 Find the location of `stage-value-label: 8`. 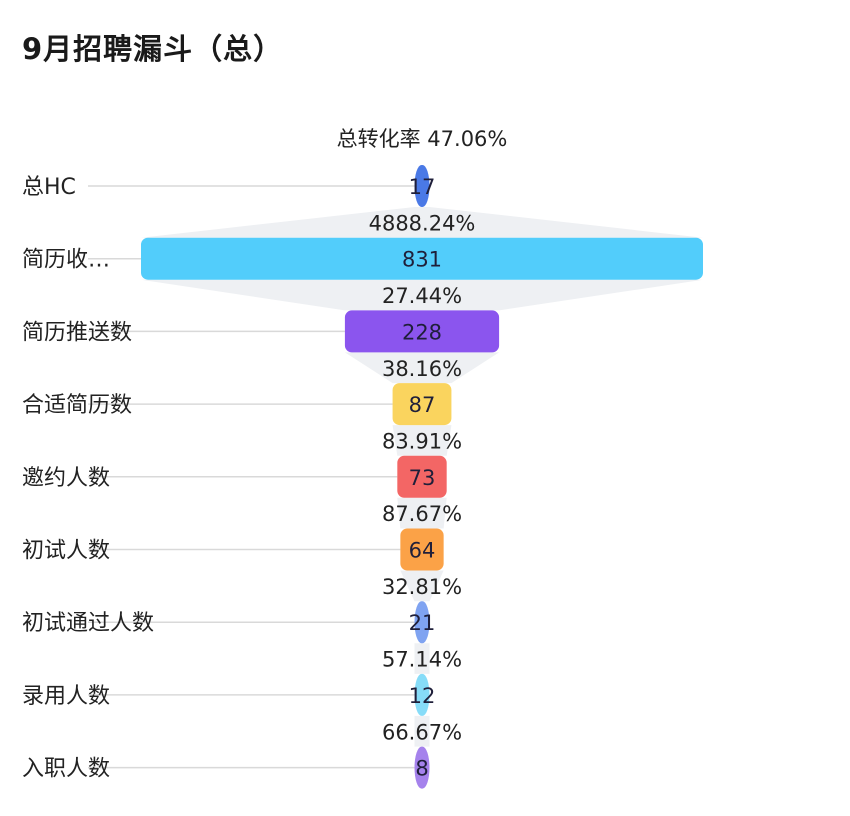

stage-value-label: 8 is located at coordinates (421, 769).